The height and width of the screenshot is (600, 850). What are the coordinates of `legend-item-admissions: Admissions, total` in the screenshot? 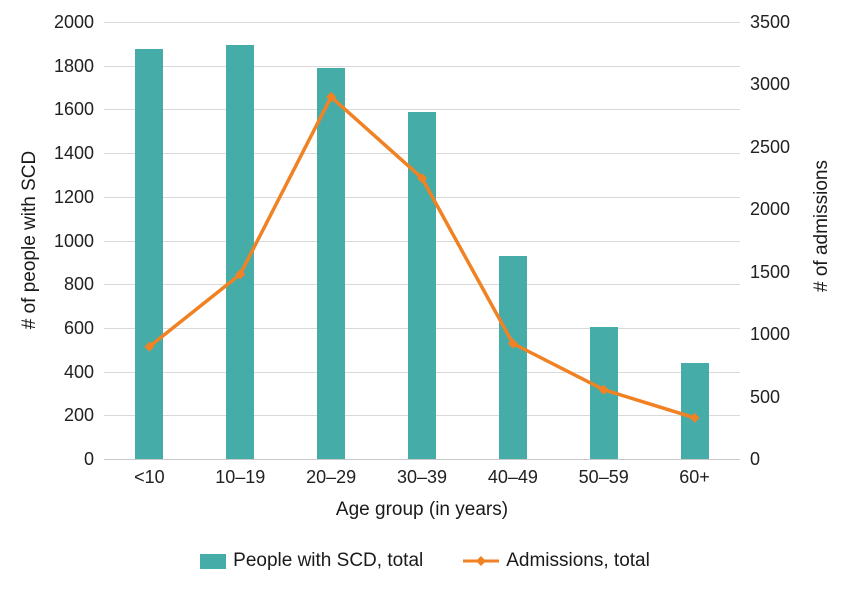 It's located at (556, 561).